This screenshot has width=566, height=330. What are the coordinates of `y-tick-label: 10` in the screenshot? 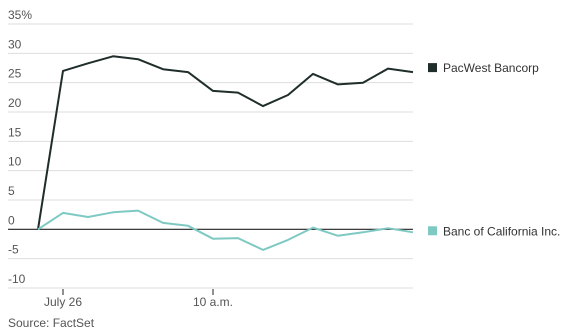 It's located at (15, 162).